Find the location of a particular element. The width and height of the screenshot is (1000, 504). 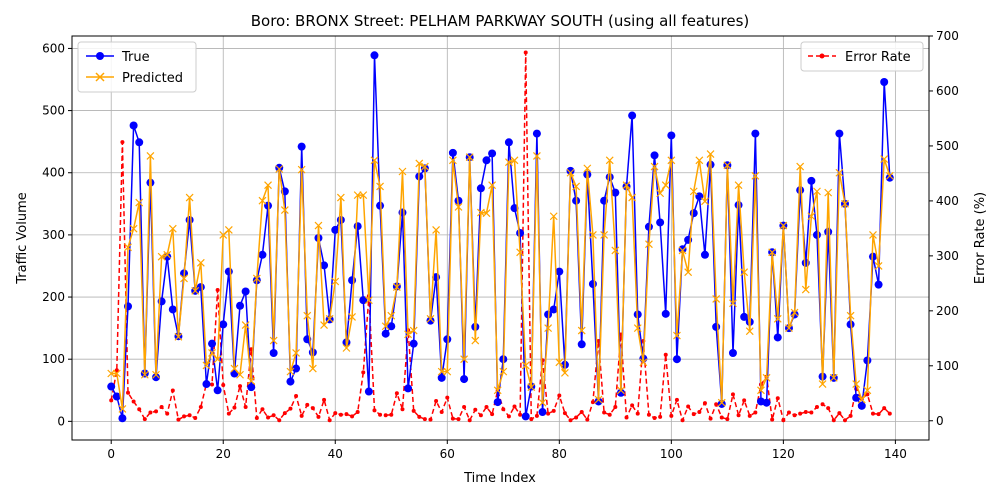

y2-tick-label: 700 is located at coordinates (947, 36).